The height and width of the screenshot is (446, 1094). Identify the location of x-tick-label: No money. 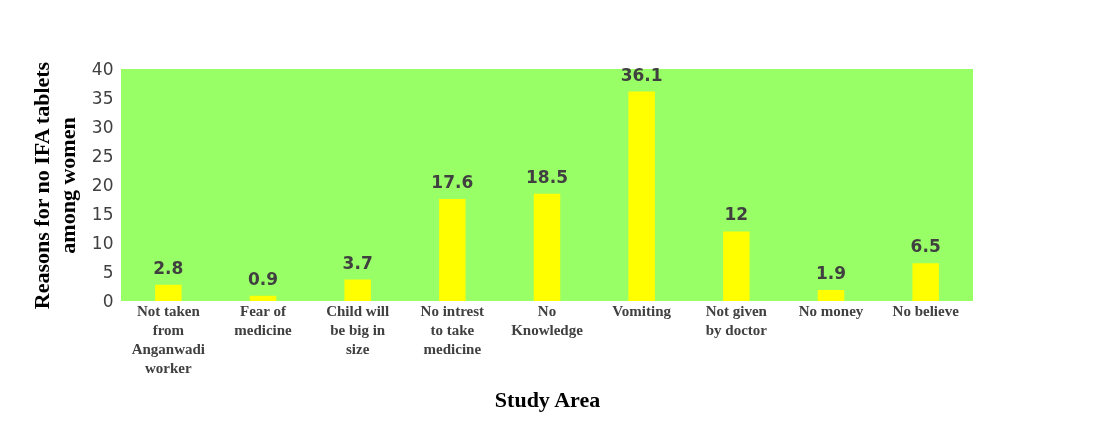
(831, 310).